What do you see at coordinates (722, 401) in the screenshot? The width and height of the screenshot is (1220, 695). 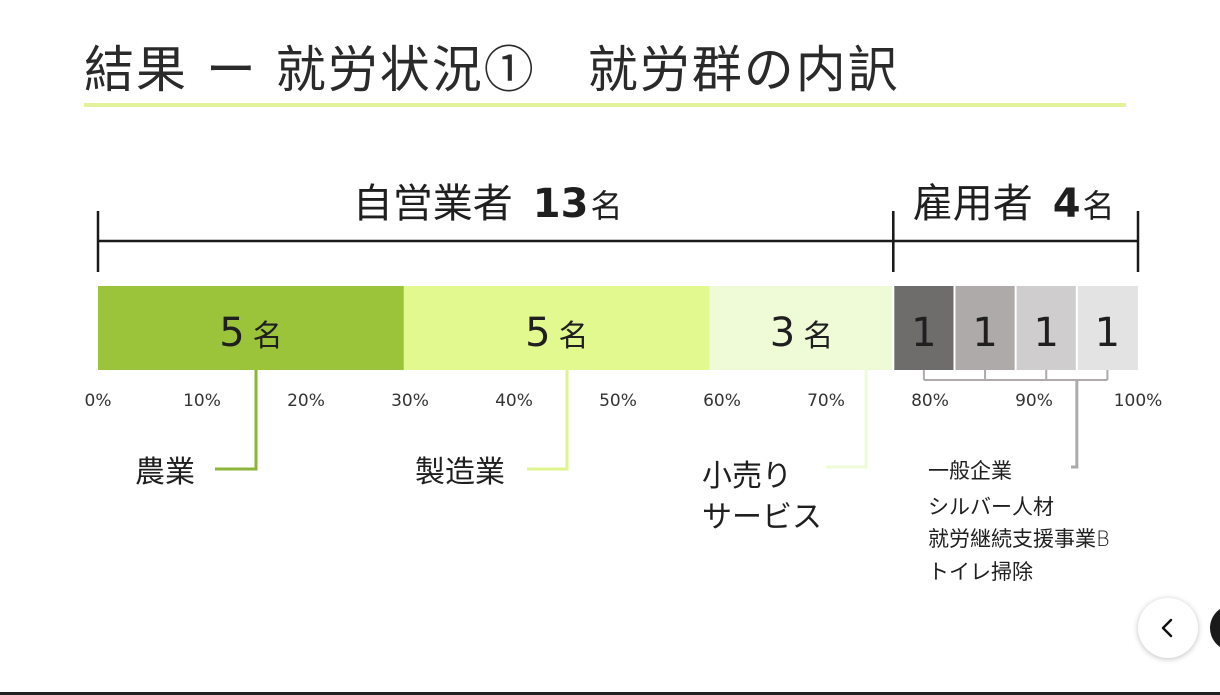 I see `x-tick-label: 60%` at bounding box center [722, 401].